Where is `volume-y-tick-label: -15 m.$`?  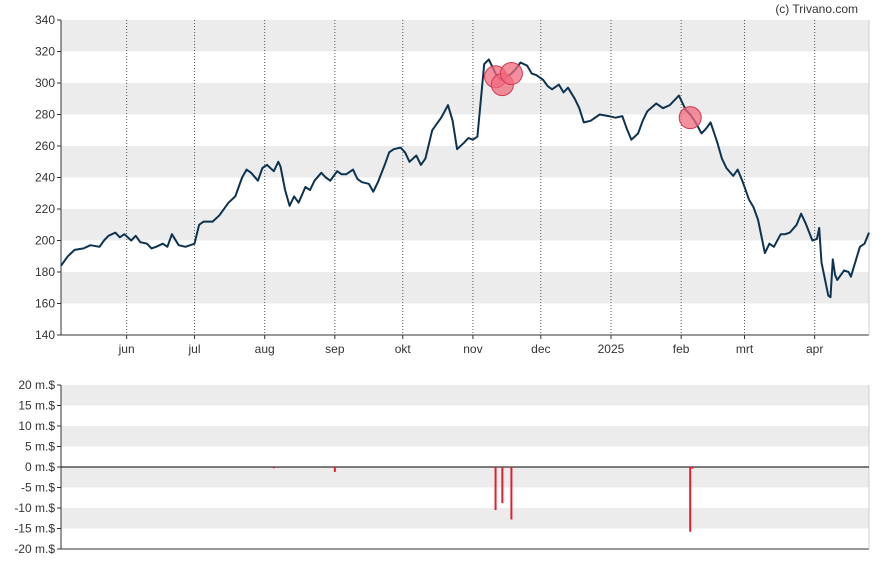 volume-y-tick-label: -15 m.$ is located at coordinates (34, 529).